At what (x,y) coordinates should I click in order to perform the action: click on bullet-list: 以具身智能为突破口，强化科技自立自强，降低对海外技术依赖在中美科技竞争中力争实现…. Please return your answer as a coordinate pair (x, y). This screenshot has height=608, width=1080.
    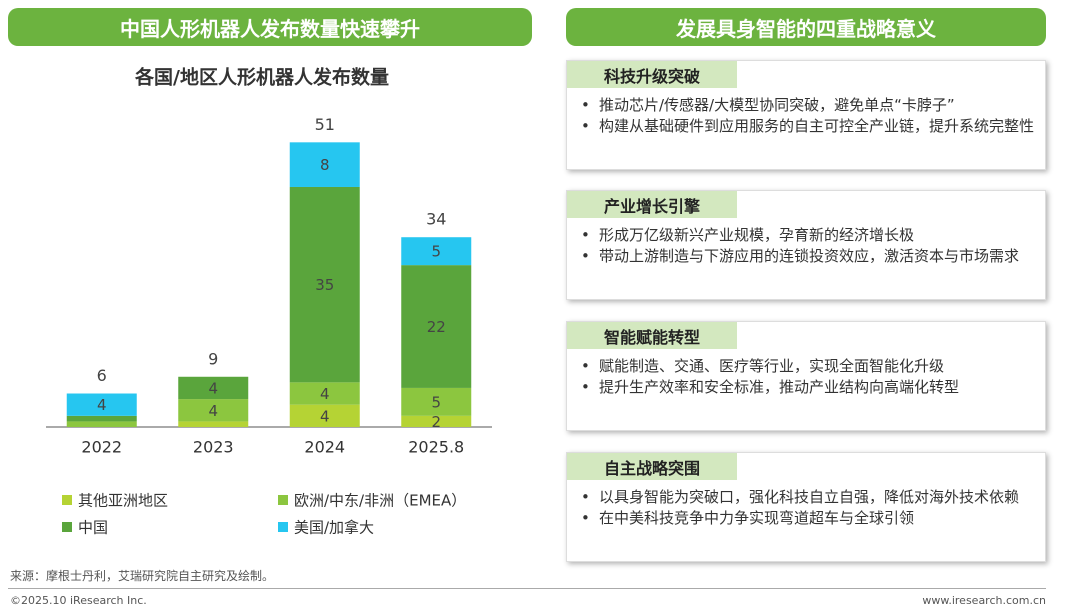
    Looking at the image, I should click on (807, 508).